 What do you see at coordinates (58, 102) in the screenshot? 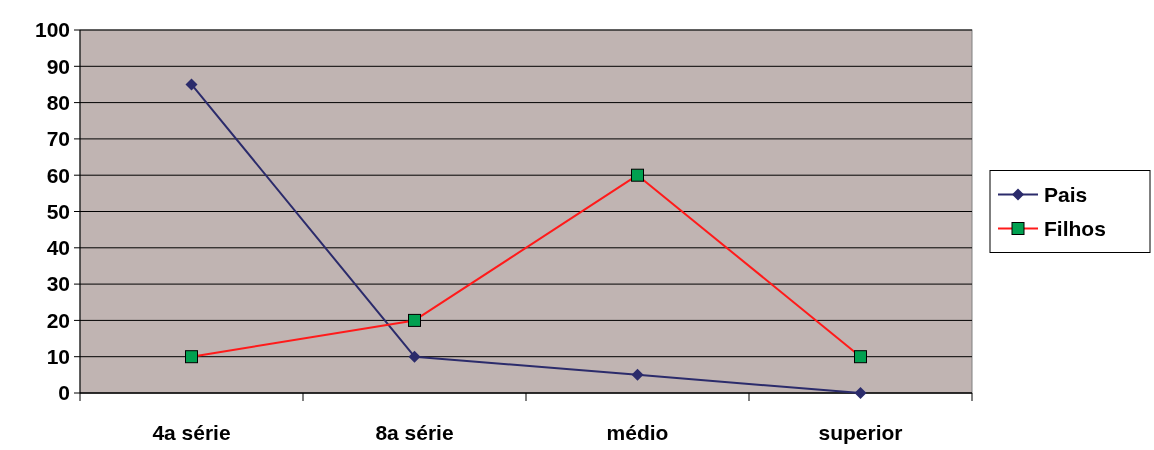
I see `y-tick-label: 80` at bounding box center [58, 102].